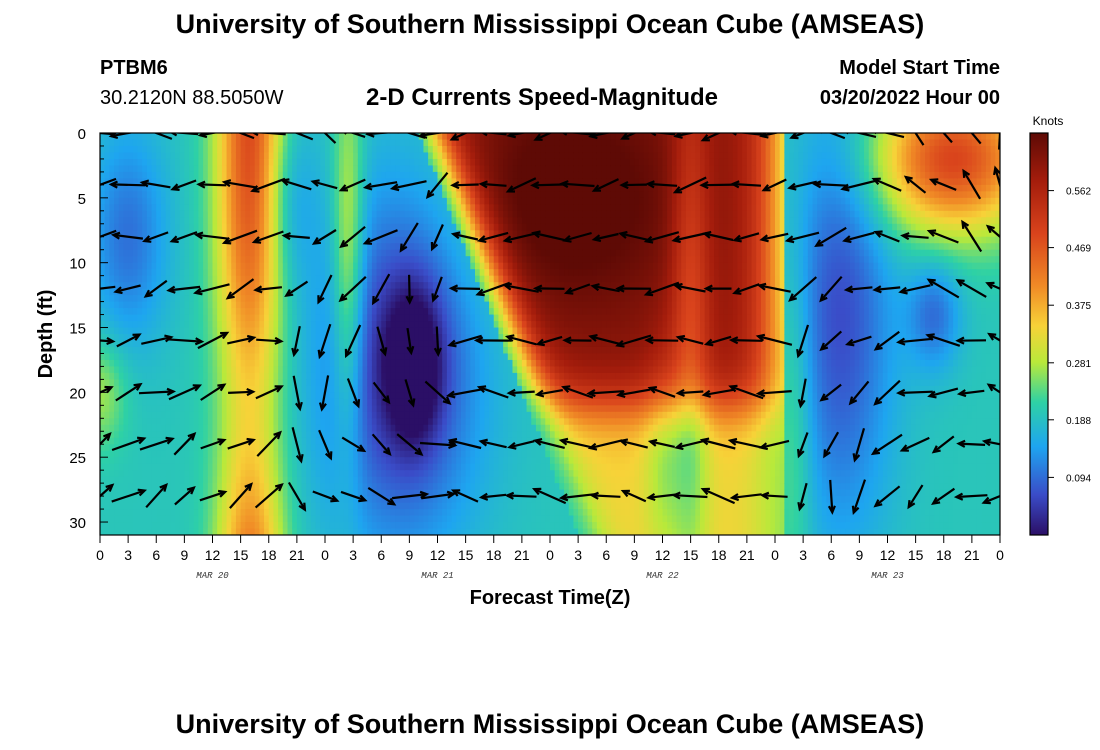  What do you see at coordinates (944, 555) in the screenshot?
I see `x-tick-label: 18` at bounding box center [944, 555].